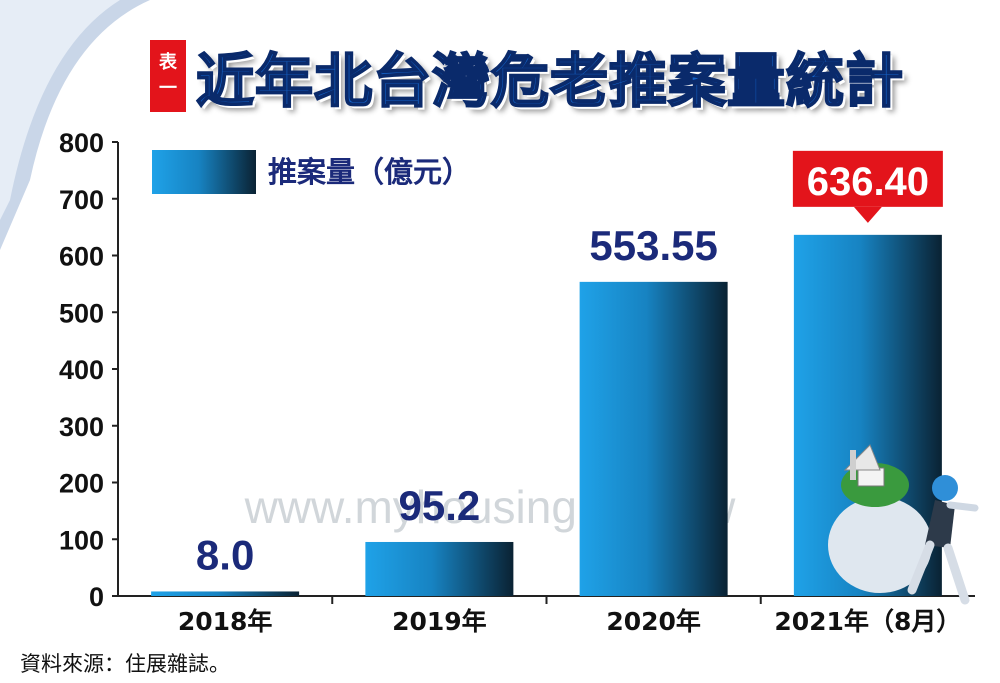 The width and height of the screenshot is (1000, 683). What do you see at coordinates (81, 257) in the screenshot?
I see `y-tick-label: 600` at bounding box center [81, 257].